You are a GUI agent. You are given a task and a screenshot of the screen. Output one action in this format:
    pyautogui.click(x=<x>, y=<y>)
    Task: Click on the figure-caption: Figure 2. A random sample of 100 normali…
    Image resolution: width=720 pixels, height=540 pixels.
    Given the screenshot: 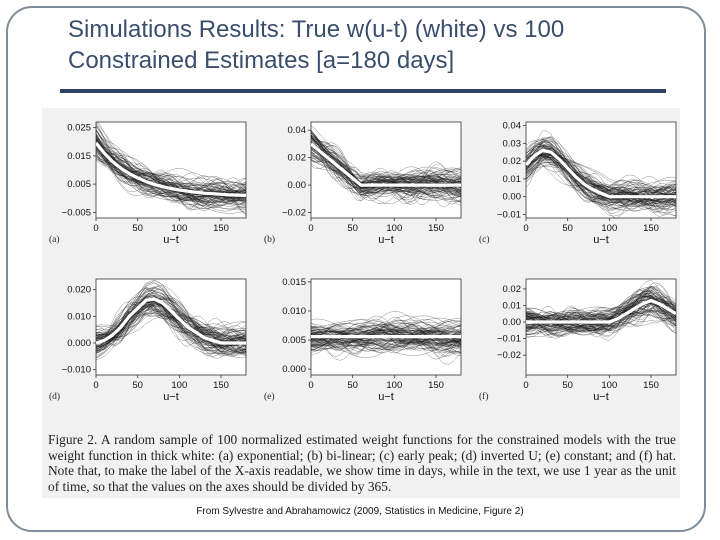 What is the action you would take?
    pyautogui.click(x=362, y=463)
    